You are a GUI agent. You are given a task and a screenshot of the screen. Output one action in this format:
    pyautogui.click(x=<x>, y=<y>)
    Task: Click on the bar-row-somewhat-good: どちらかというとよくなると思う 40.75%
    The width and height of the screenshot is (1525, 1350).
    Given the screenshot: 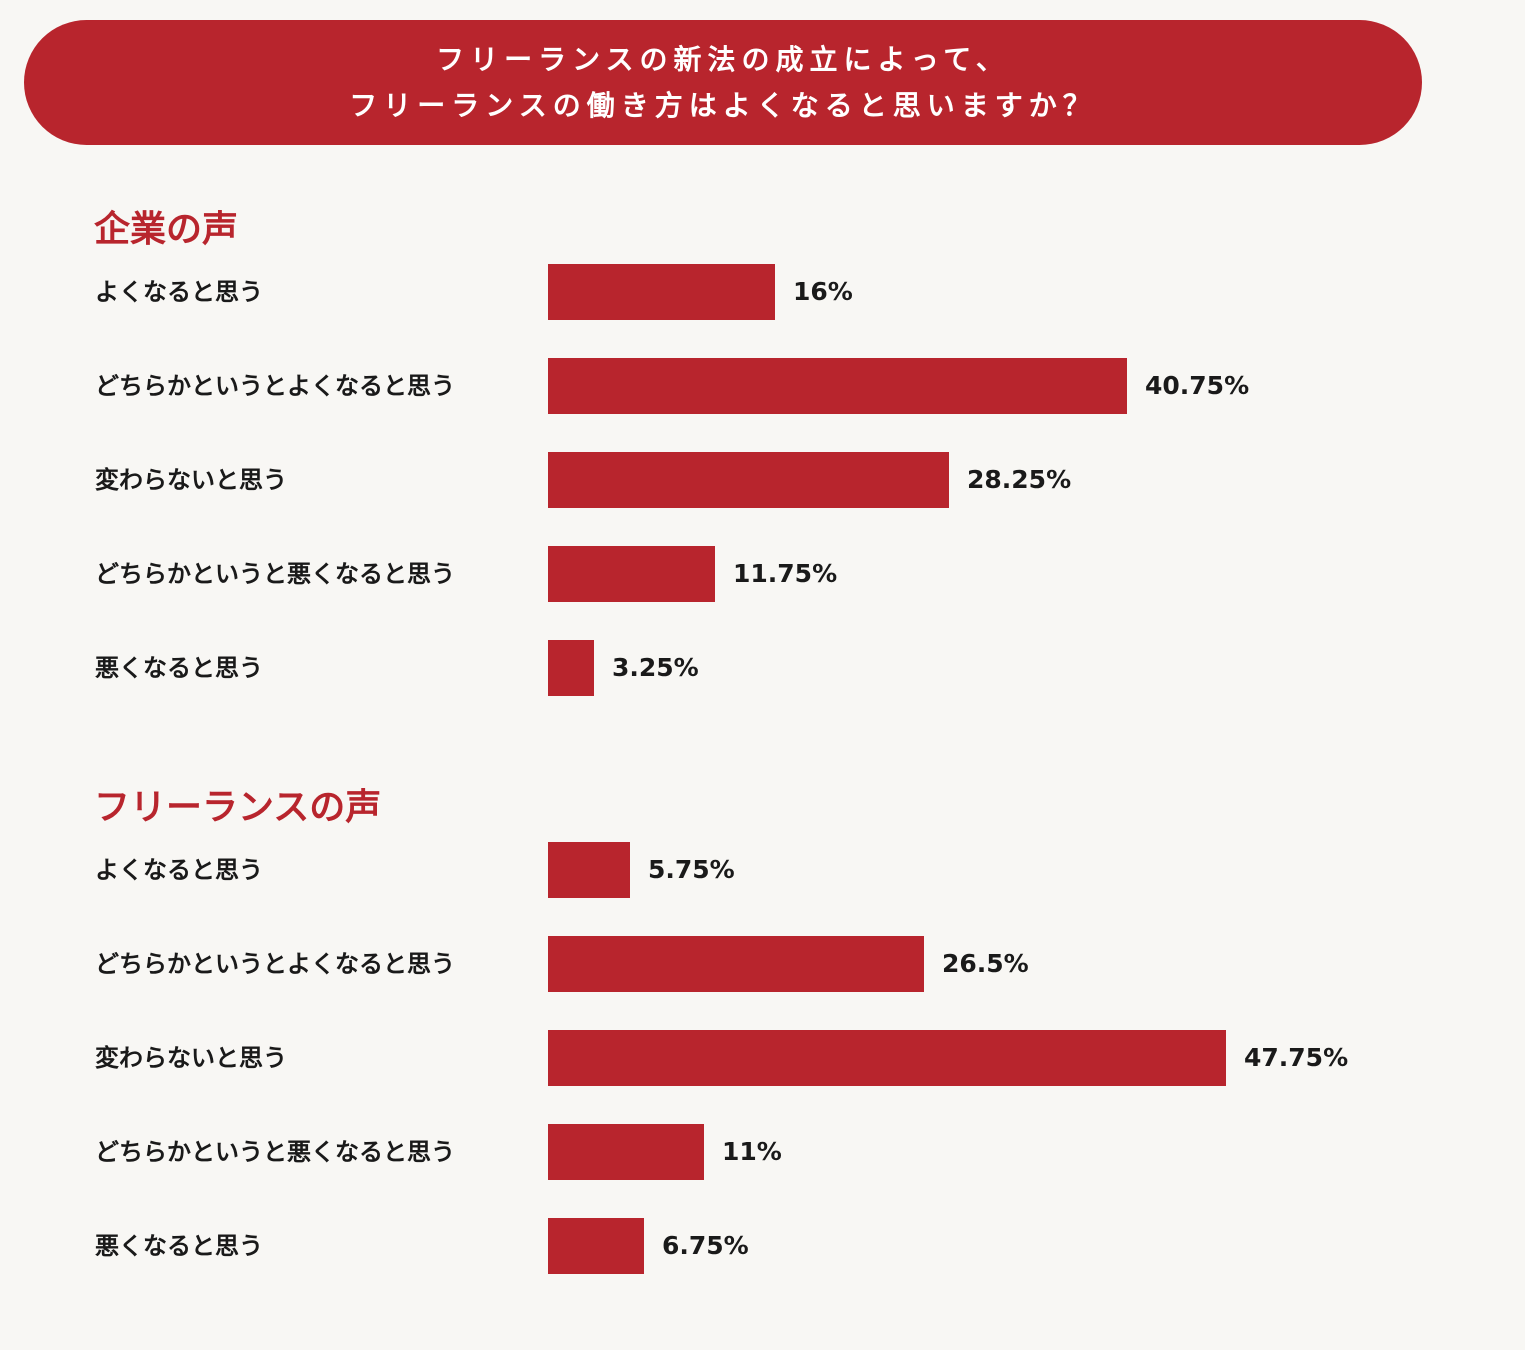 What is the action you would take?
    pyautogui.click(x=762, y=386)
    